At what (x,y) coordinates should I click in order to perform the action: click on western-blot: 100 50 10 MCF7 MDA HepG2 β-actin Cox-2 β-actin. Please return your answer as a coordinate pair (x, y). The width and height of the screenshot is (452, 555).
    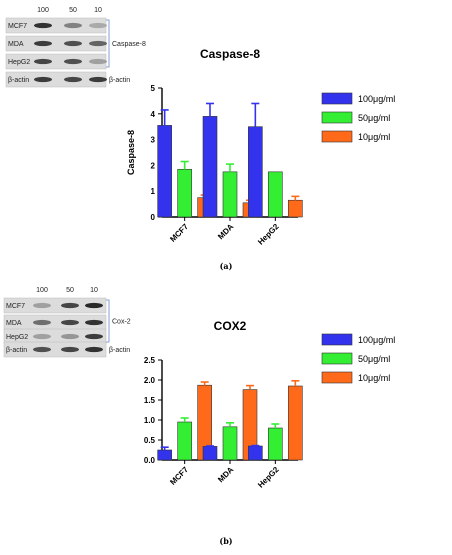
    Looking at the image, I should click on (67, 322).